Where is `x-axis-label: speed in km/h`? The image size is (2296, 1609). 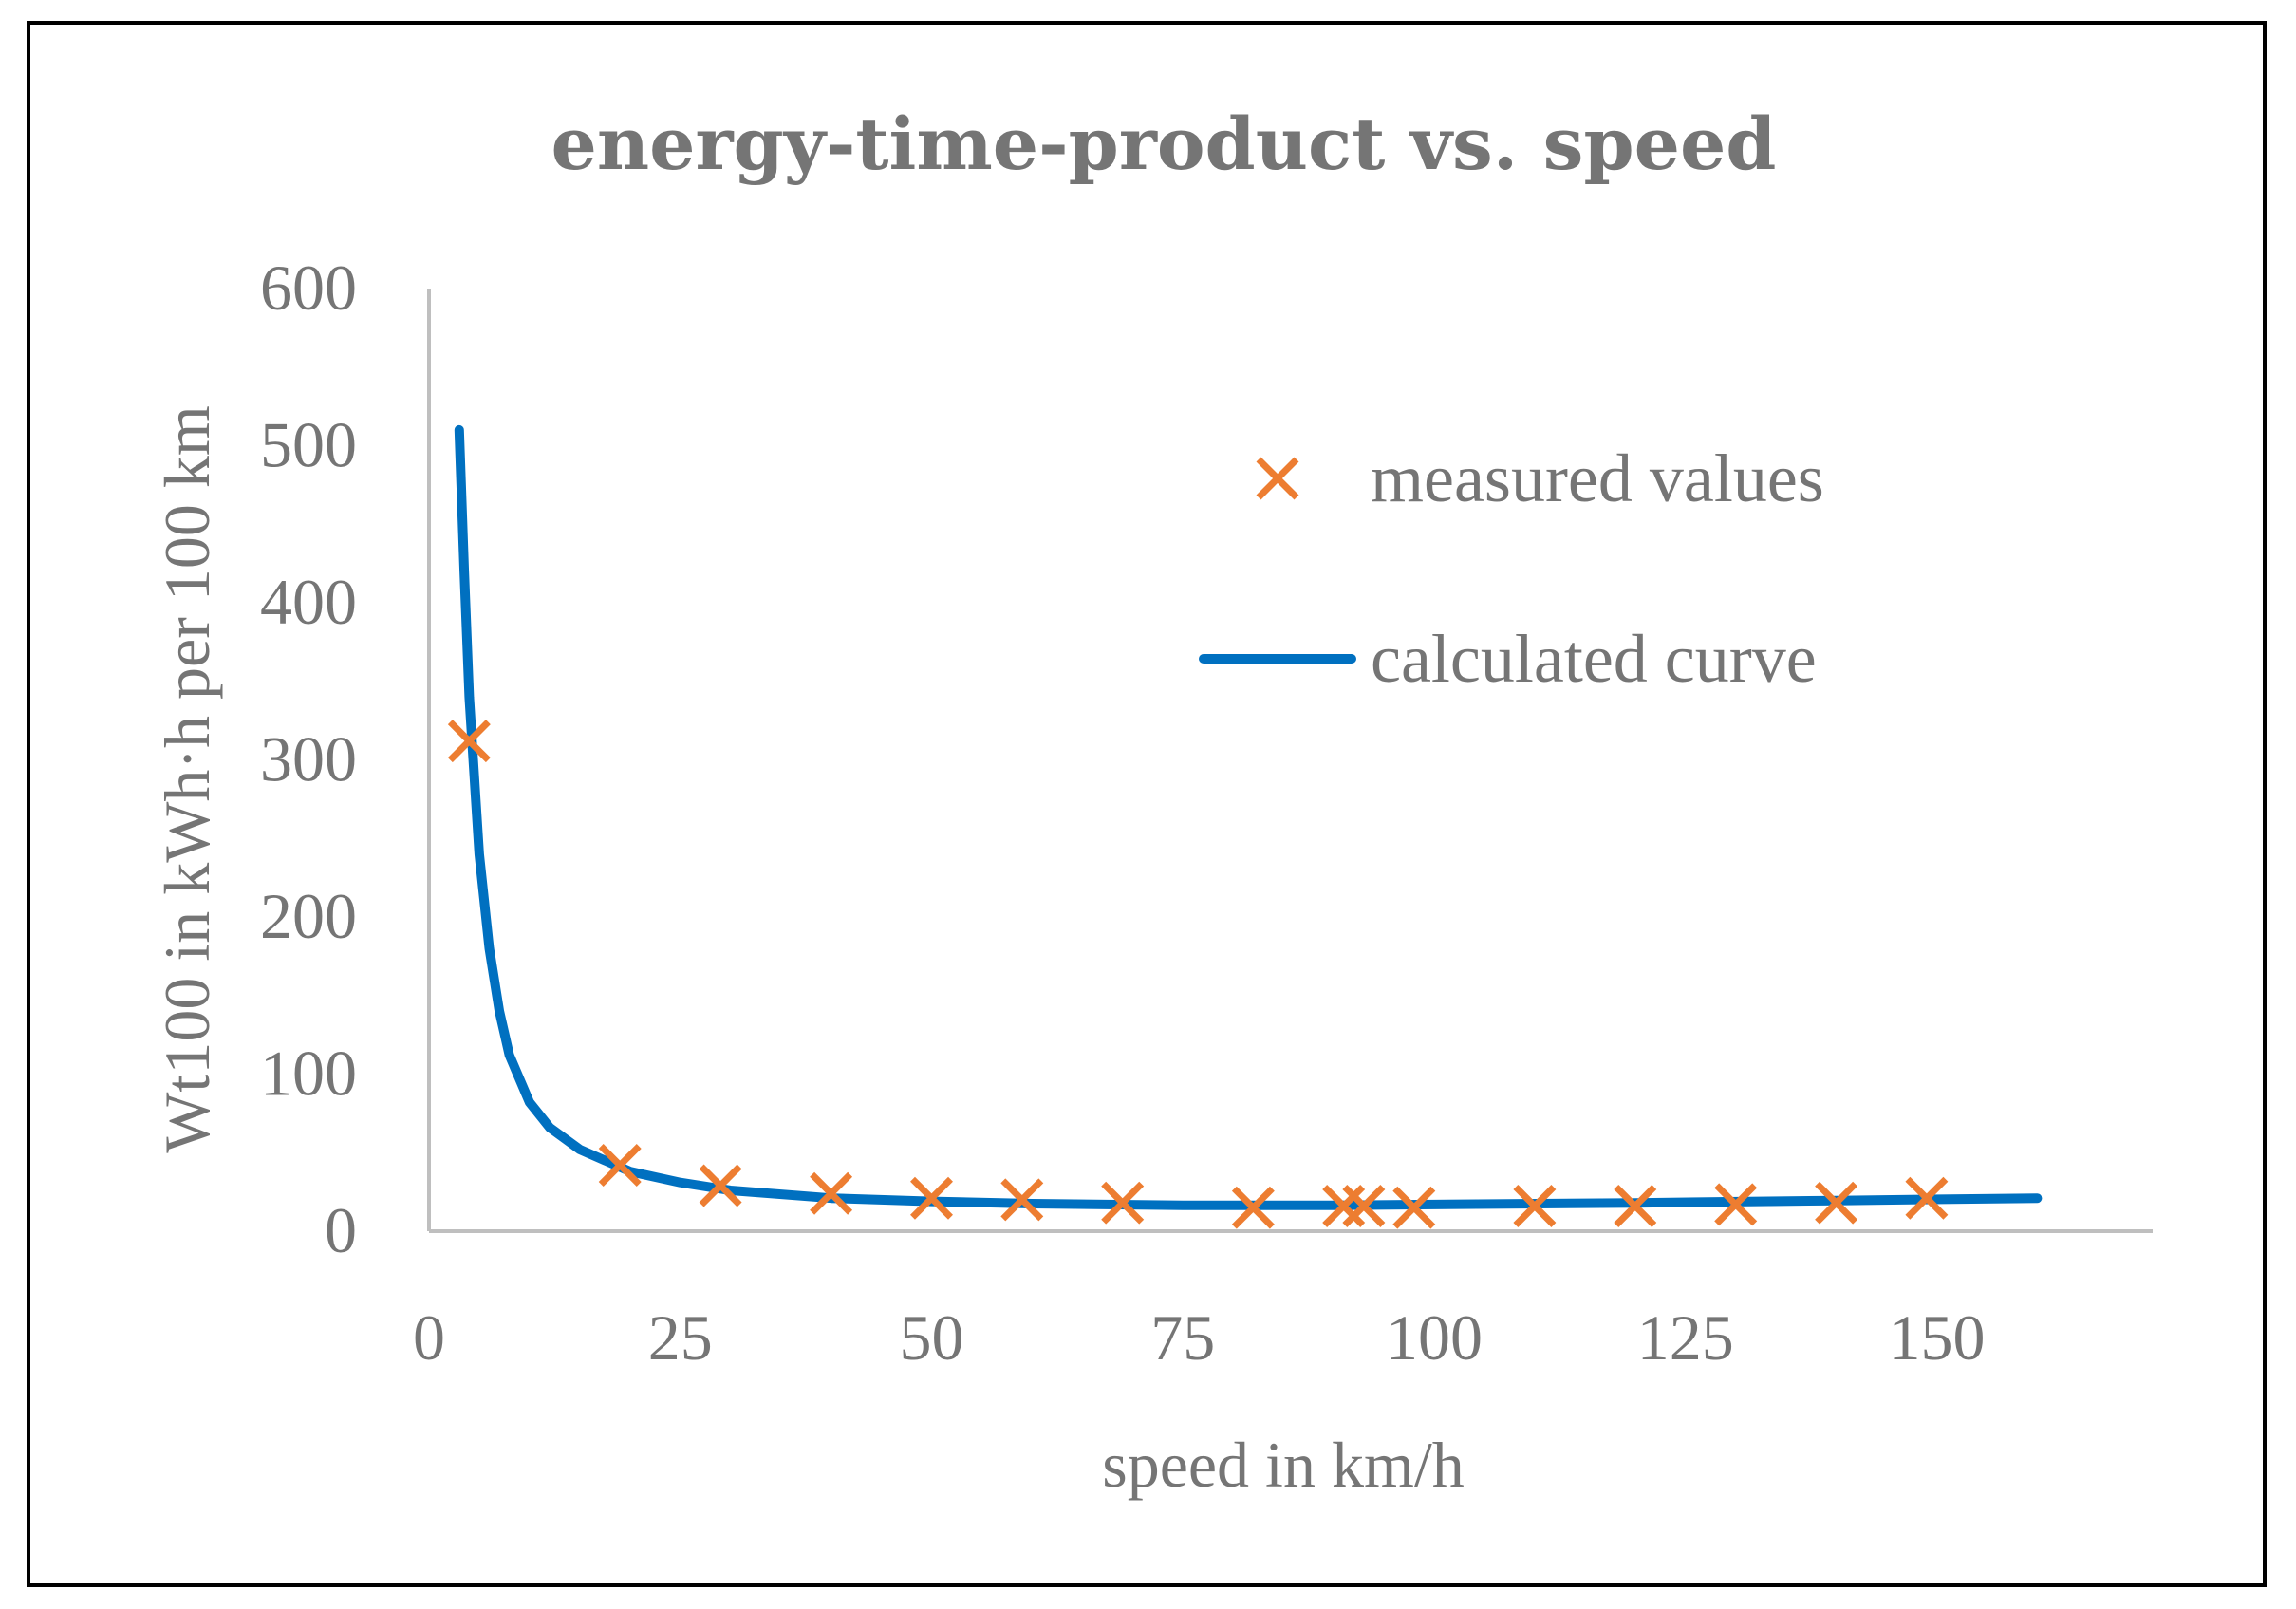 x-axis-label: speed in km/h is located at coordinates (1284, 1465).